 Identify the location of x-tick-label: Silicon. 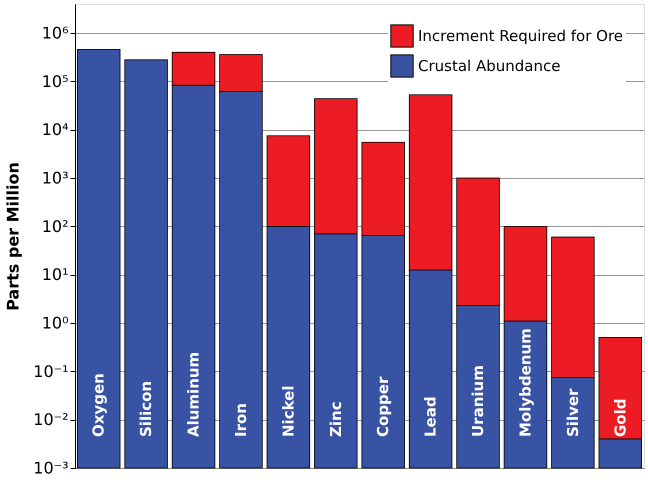
(146, 408).